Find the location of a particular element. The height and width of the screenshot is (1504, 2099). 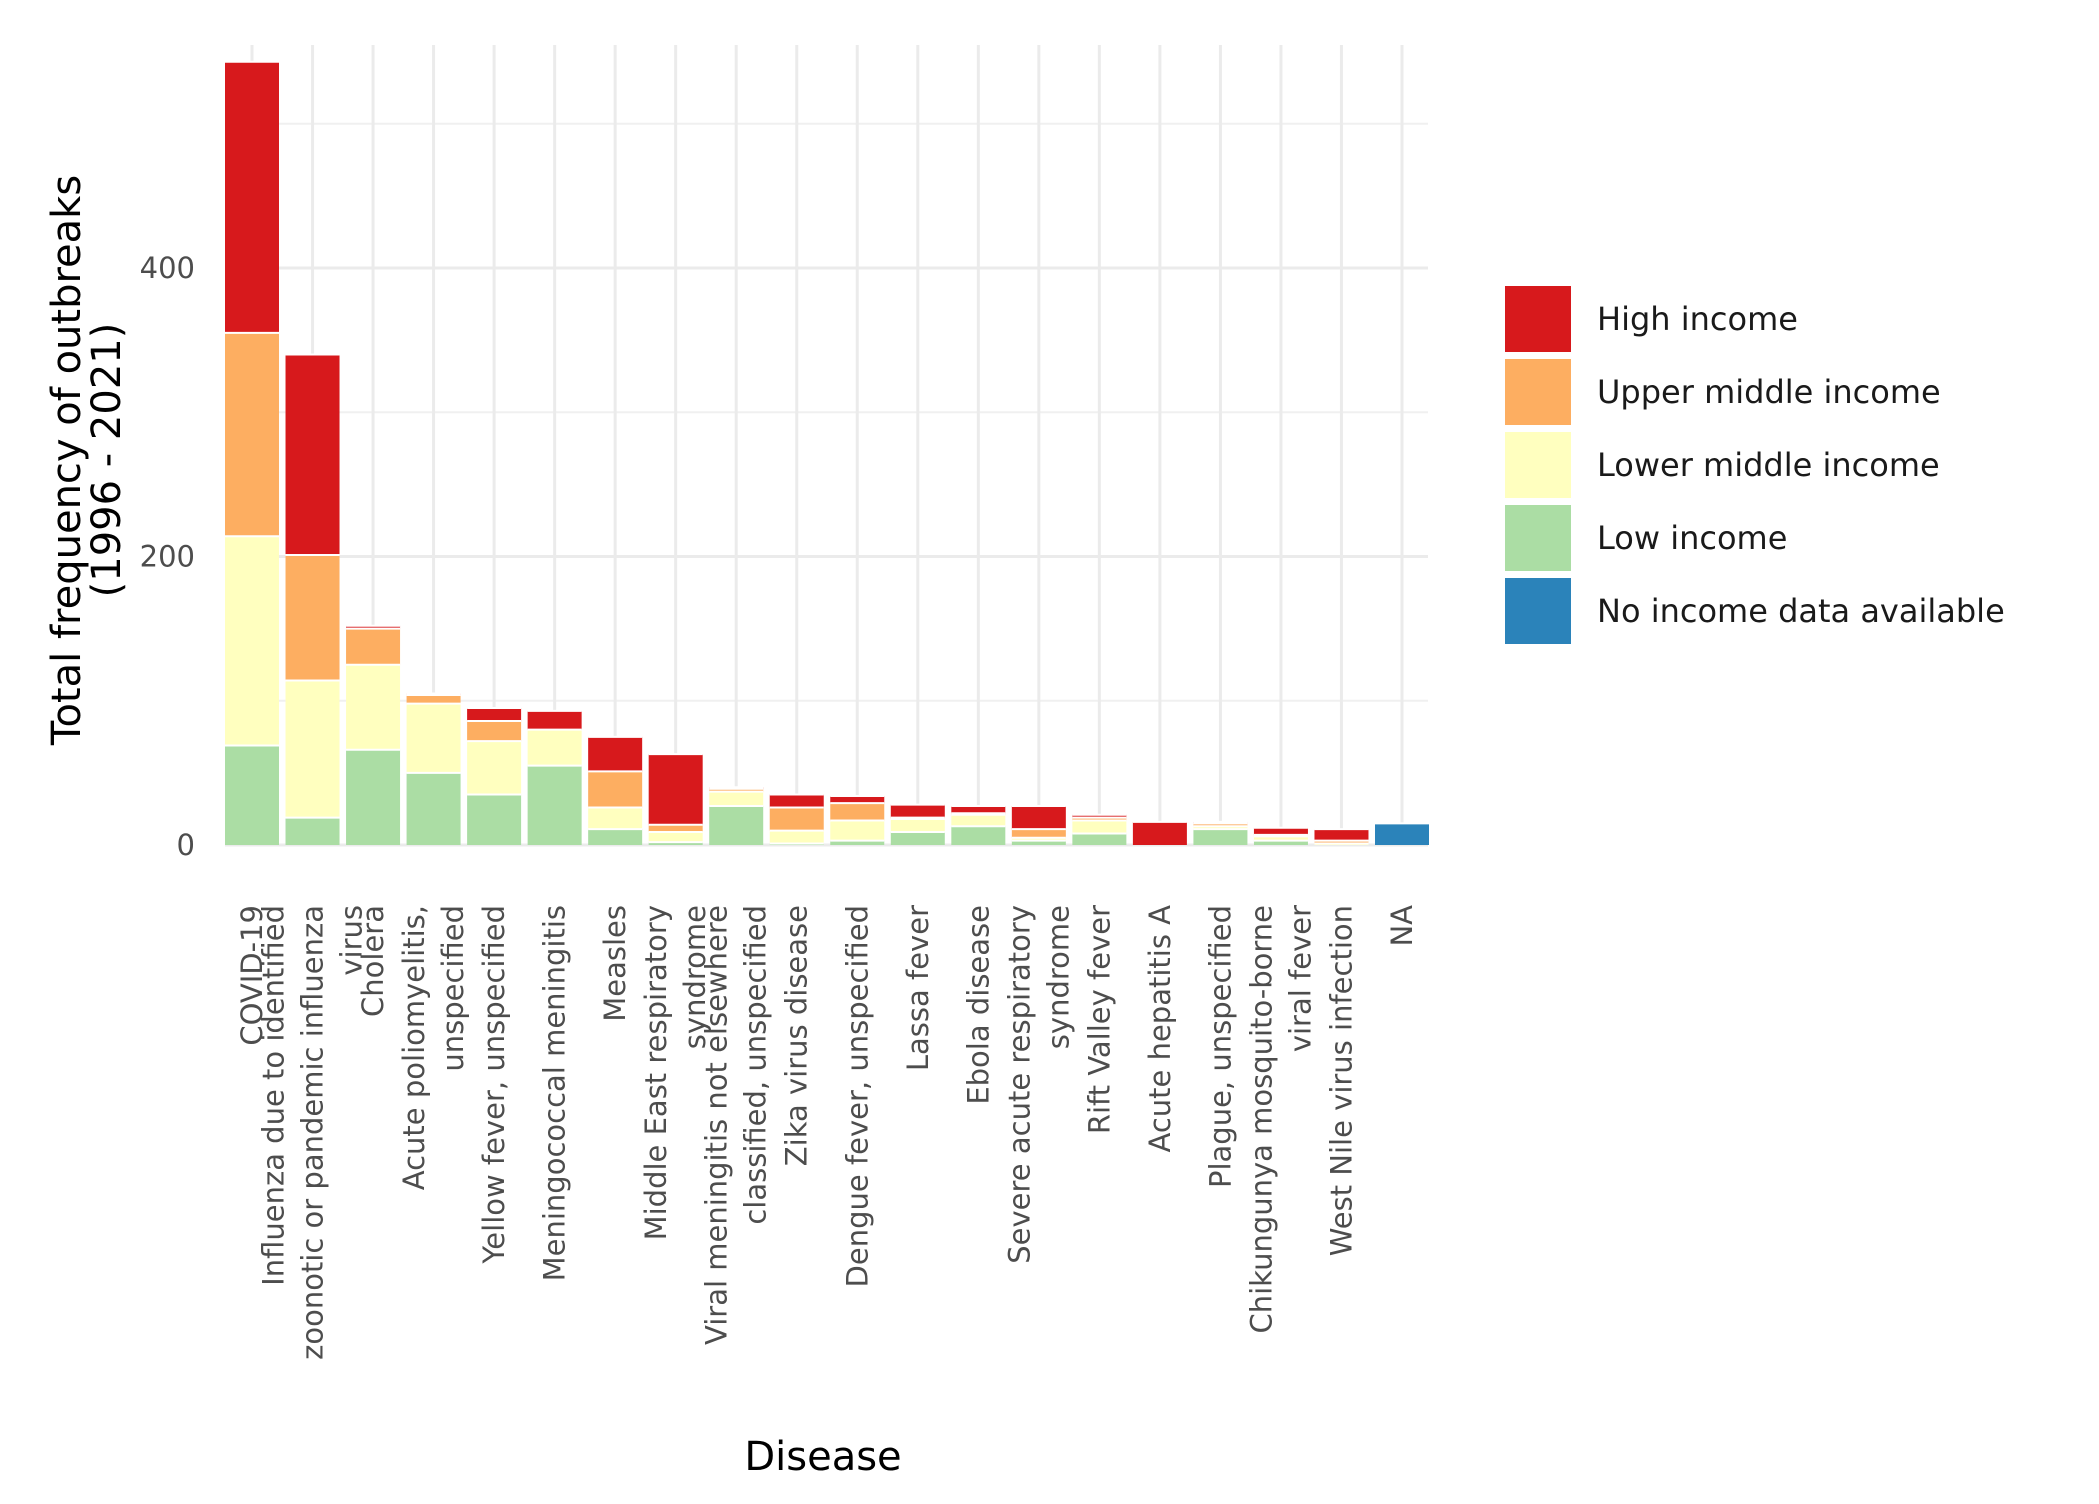

y-tick-label: 400 is located at coordinates (167, 268).